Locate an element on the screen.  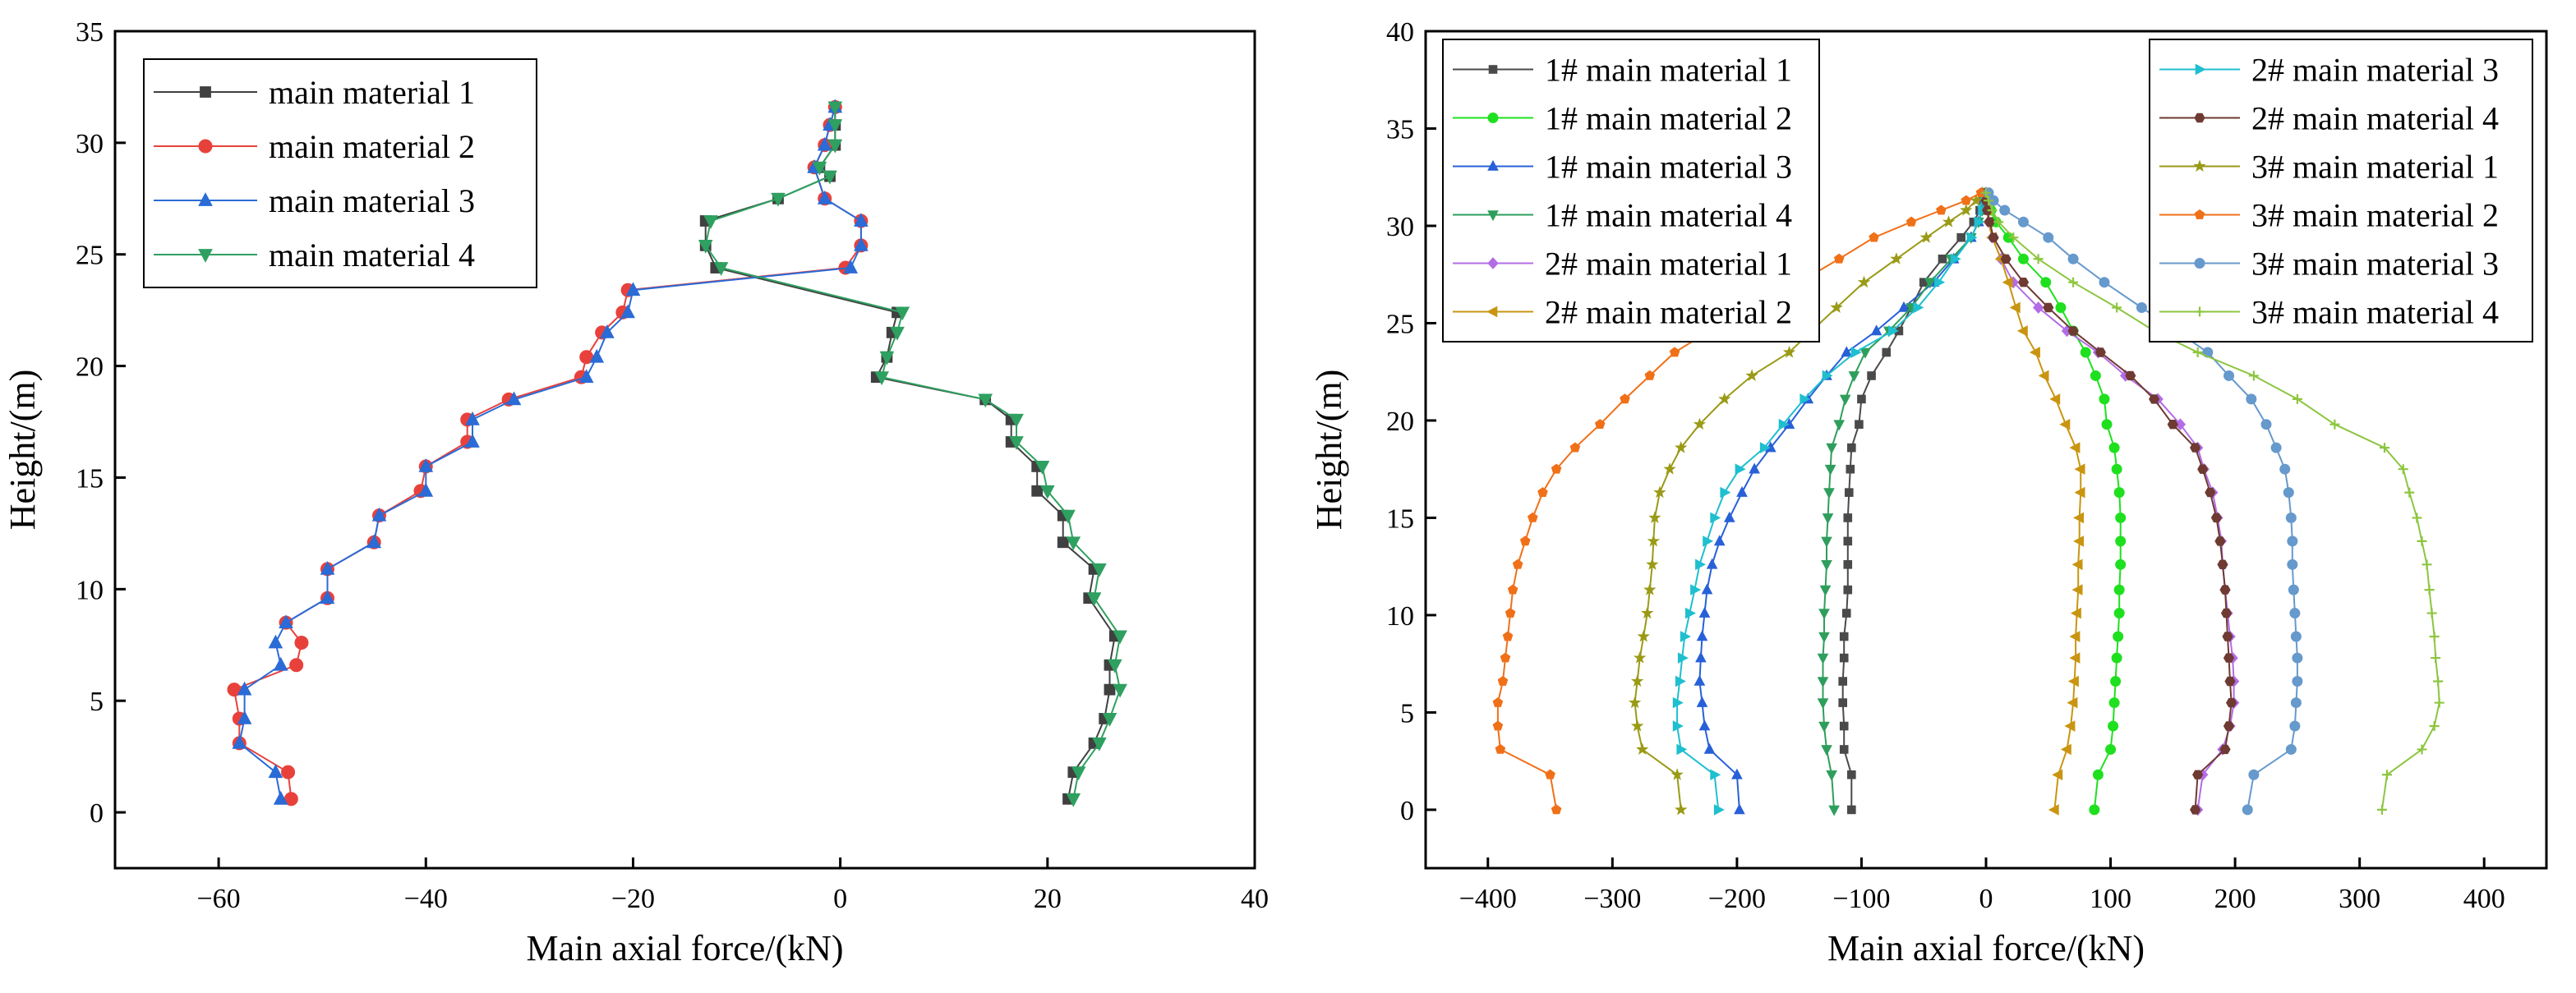
y-tick-label: 40 is located at coordinates (1400, 32).